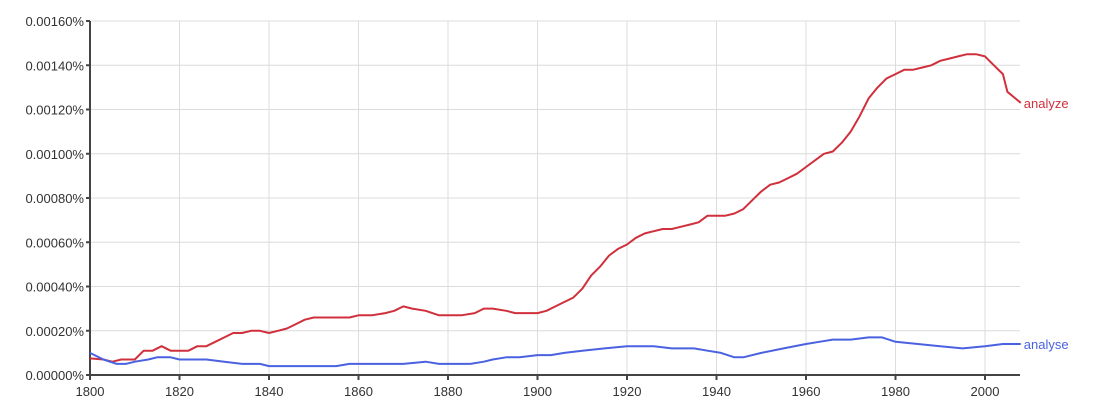 The height and width of the screenshot is (412, 1093). I want to click on x-tick-label: 1800, so click(90, 391).